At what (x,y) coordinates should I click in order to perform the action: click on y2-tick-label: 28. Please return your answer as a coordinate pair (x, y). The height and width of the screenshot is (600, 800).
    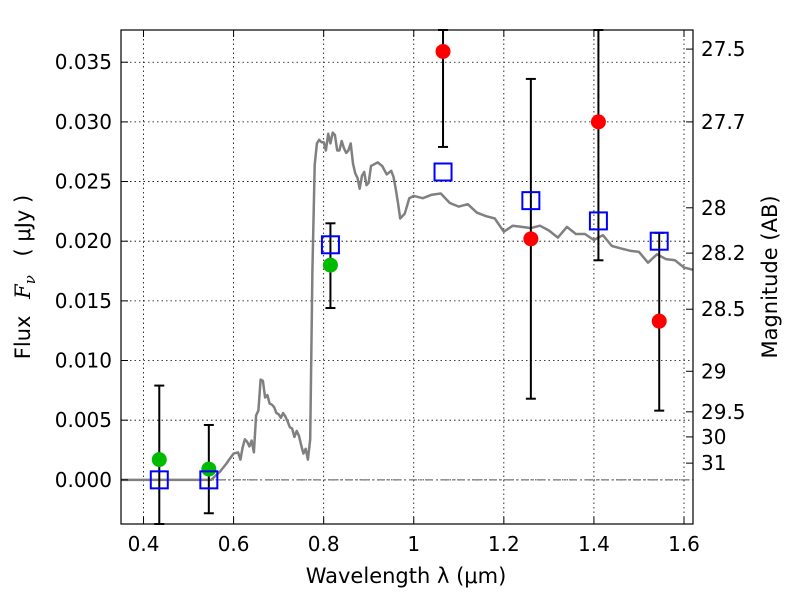
    Looking at the image, I should click on (713, 208).